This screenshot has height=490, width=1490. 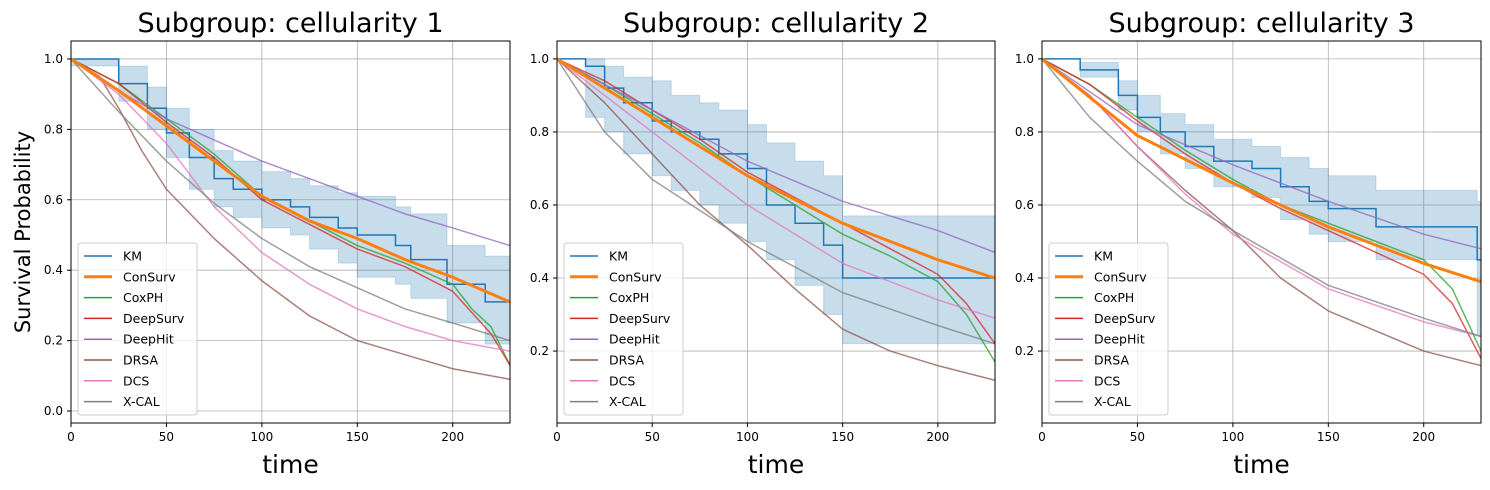 What do you see at coordinates (1261, 23) in the screenshot?
I see `subplot-title: Subgroup: cellularity 3` at bounding box center [1261, 23].